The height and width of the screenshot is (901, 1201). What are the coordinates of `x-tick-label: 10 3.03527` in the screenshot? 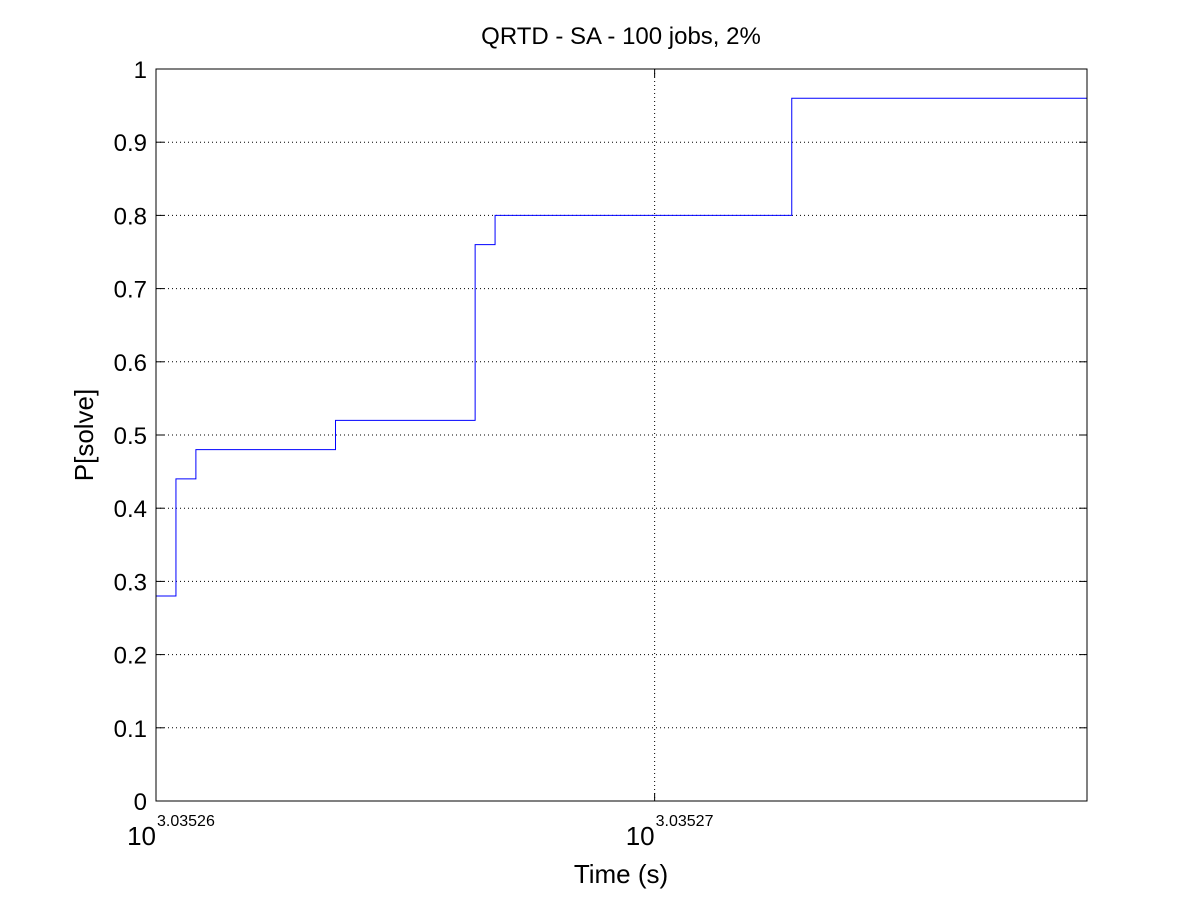 It's located at (670, 832).